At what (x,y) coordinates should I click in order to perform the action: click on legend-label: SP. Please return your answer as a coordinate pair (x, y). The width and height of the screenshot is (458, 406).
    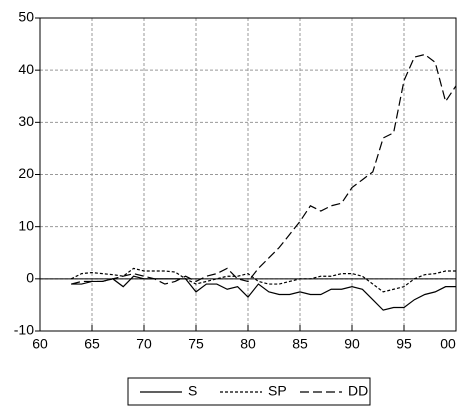
    Looking at the image, I should click on (277, 391).